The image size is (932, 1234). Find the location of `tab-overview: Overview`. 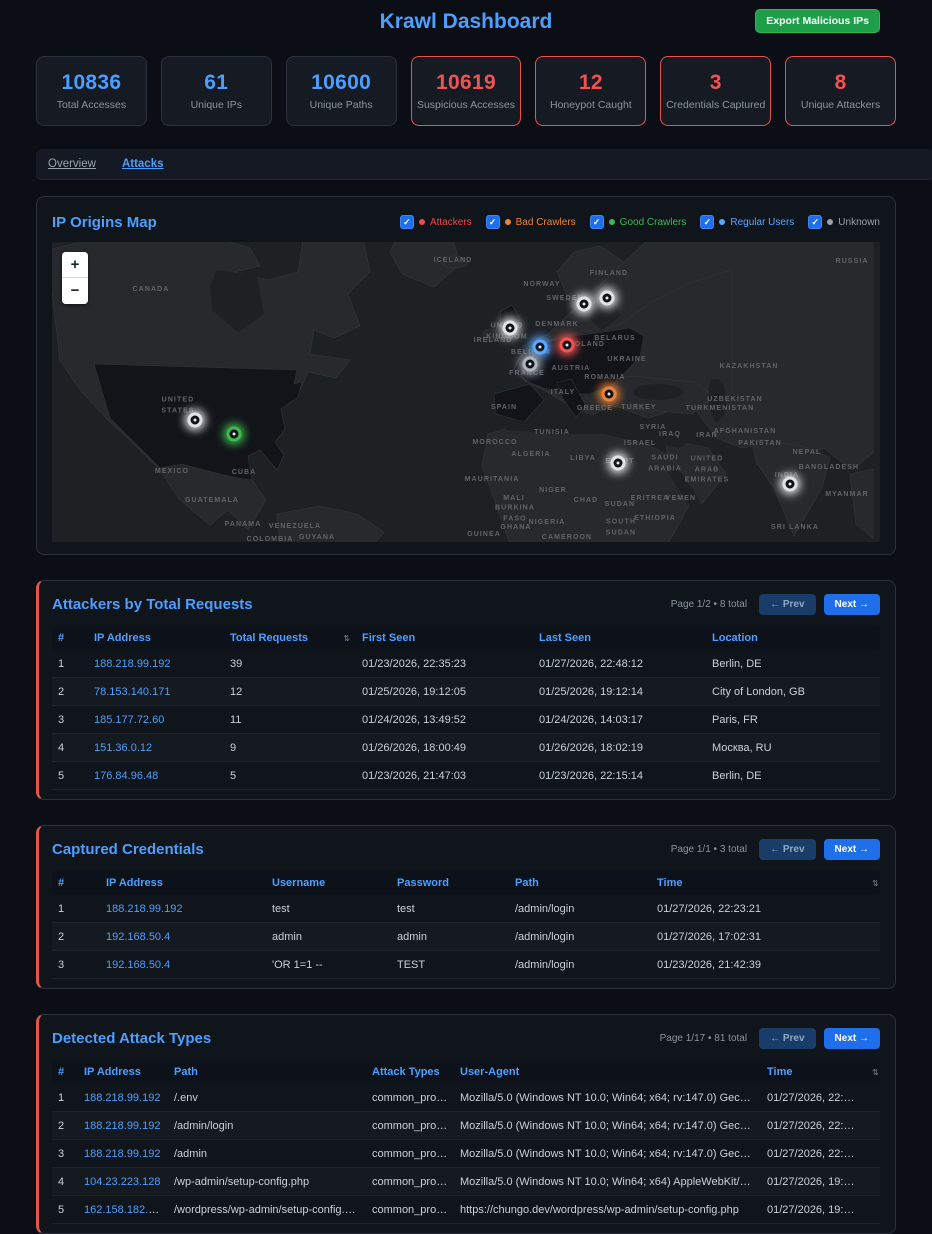

tab-overview: Overview is located at coordinates (72, 164).